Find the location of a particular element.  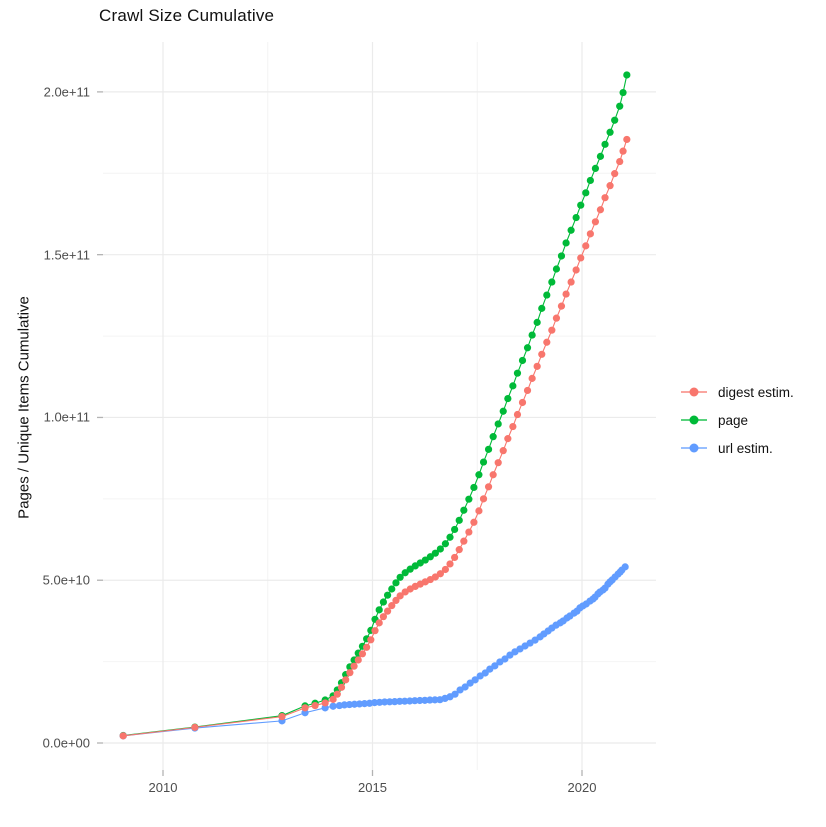

legend-item: url estim. is located at coordinates (737, 448).